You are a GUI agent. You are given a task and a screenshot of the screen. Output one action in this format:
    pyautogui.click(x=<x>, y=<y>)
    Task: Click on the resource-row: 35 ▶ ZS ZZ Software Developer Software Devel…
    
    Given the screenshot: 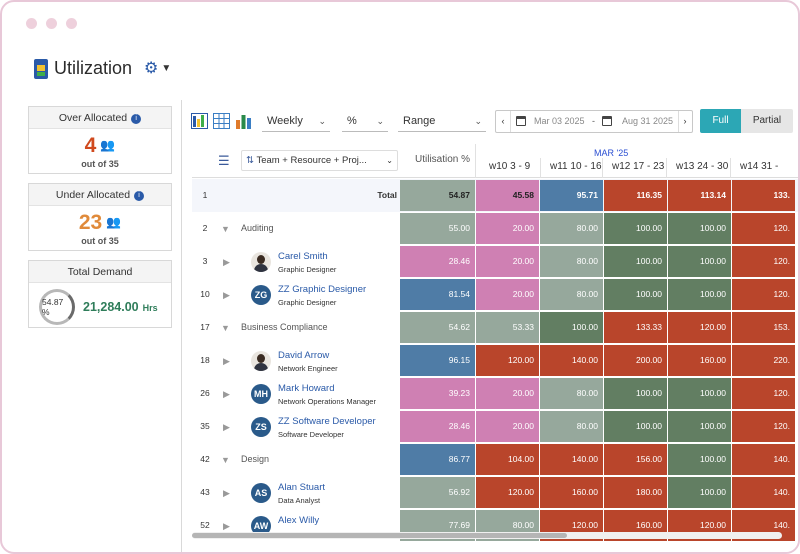 What is the action you would take?
    pyautogui.click(x=495, y=426)
    